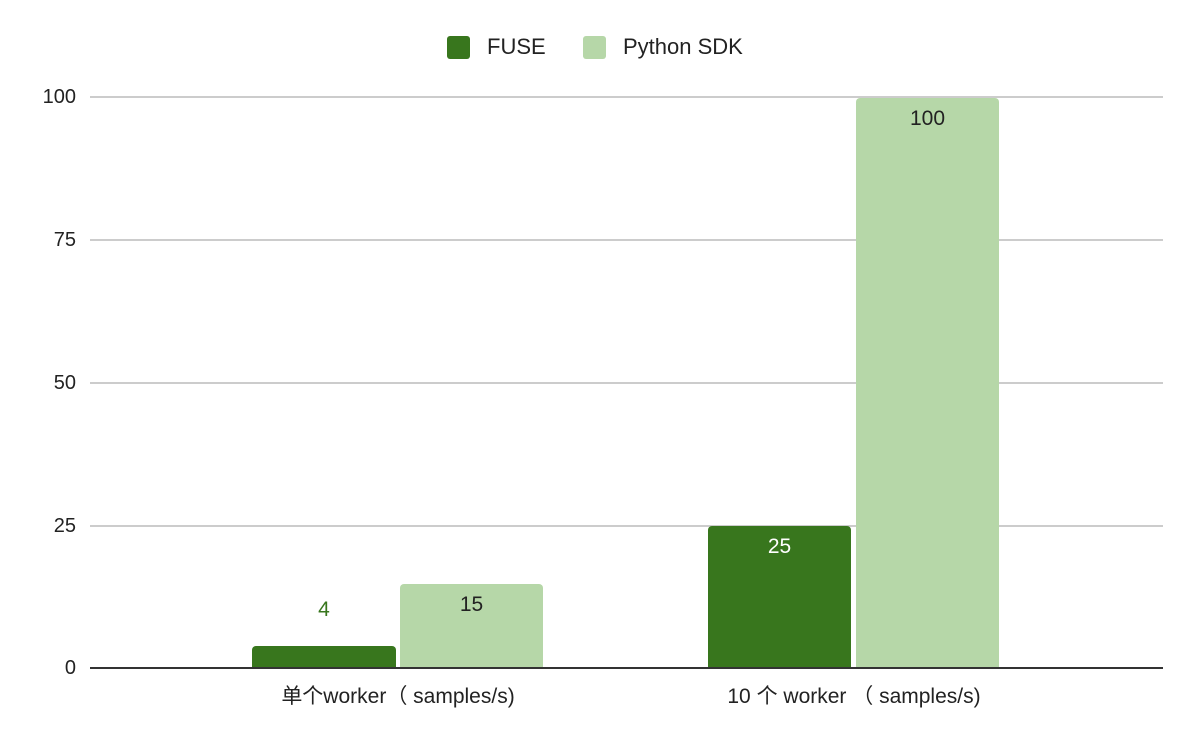 This screenshot has width=1200, height=742. What do you see at coordinates (324, 633) in the screenshot?
I see `bar-fuse-single-worker: 4` at bounding box center [324, 633].